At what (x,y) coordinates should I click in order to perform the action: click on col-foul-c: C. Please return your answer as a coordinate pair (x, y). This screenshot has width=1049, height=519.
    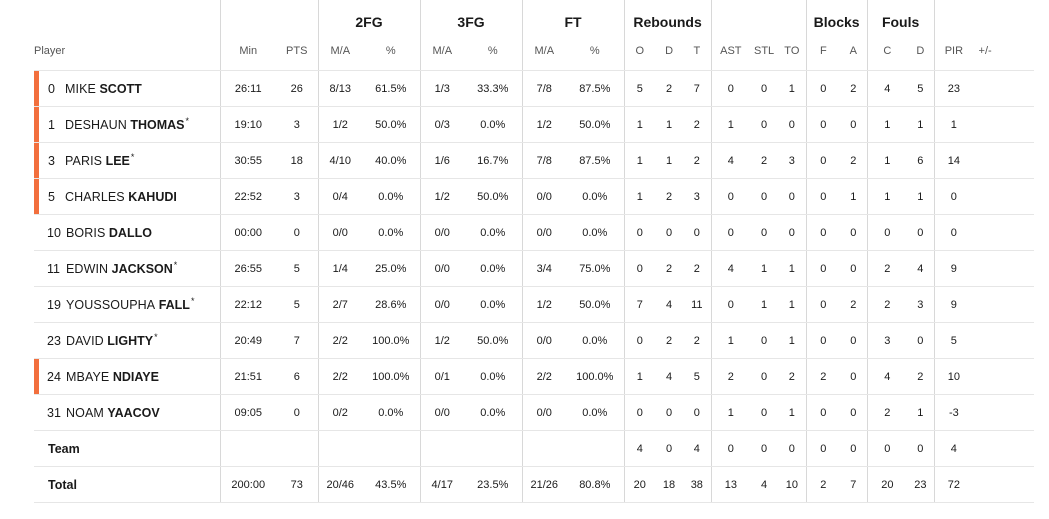
    Looking at the image, I should click on (887, 51).